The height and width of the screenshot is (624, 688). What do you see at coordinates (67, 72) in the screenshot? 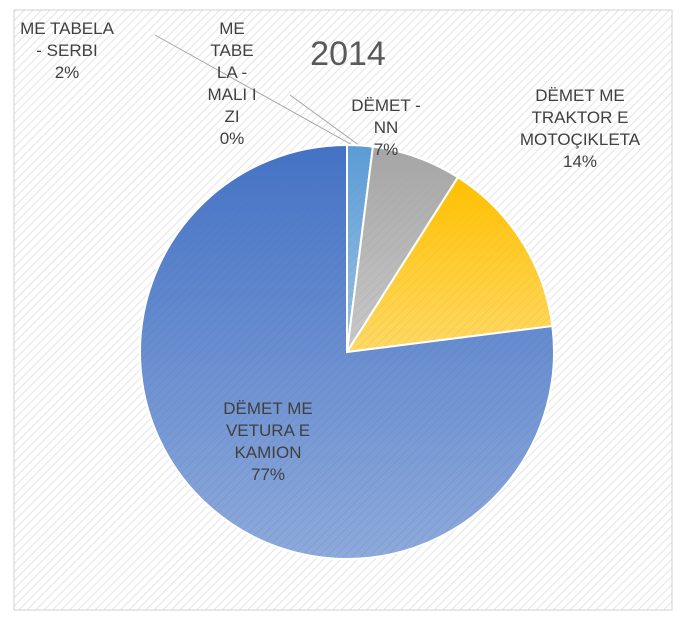
I see `value-label: 2%` at bounding box center [67, 72].